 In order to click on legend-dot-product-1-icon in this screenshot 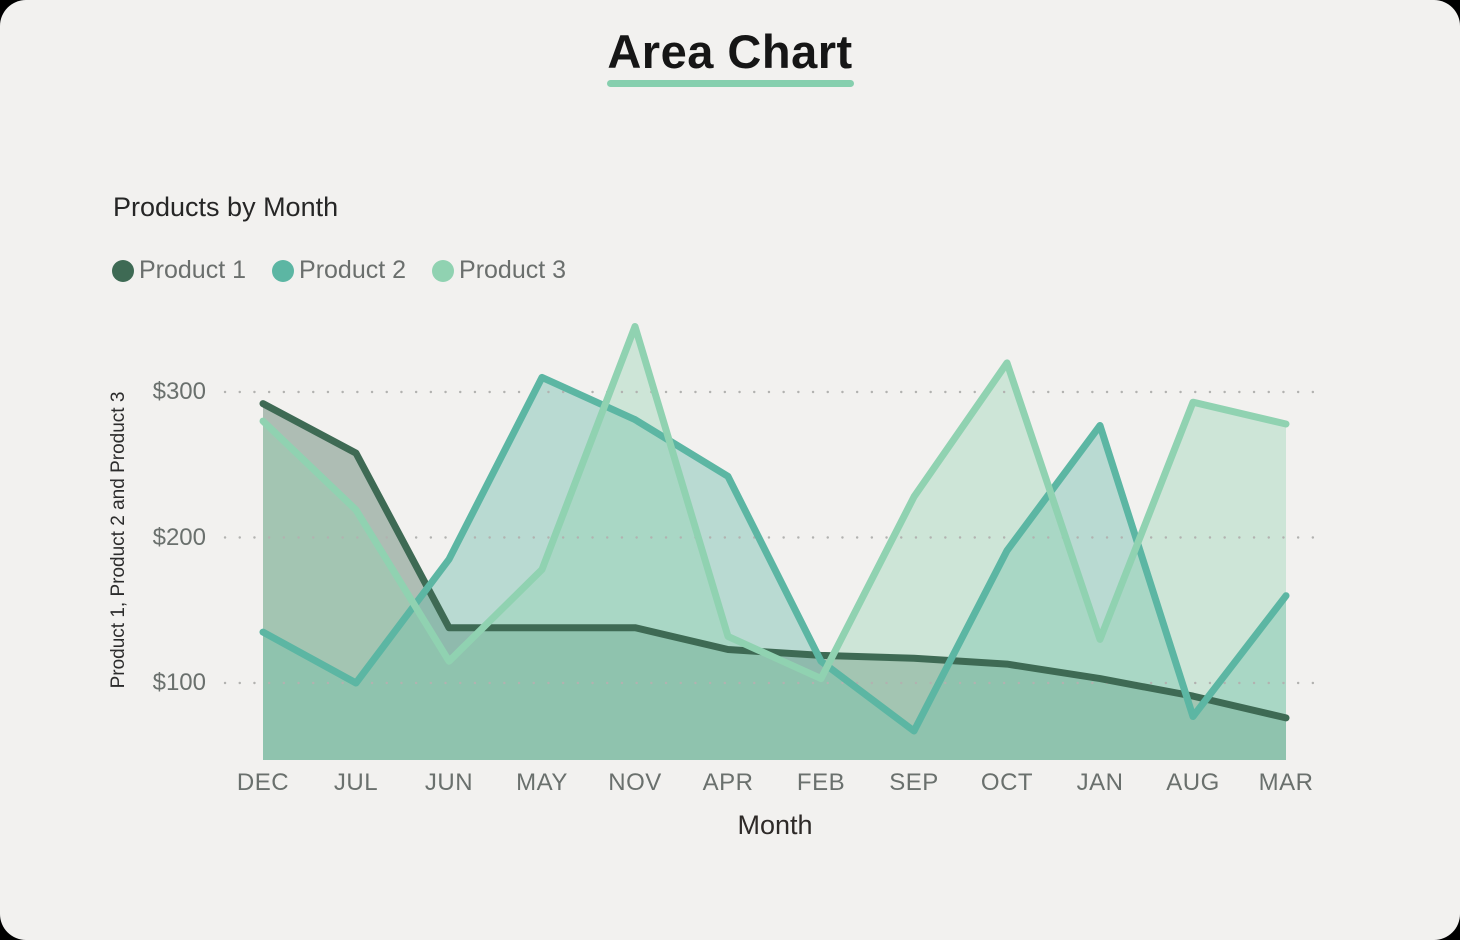, I will do `click(123, 270)`.